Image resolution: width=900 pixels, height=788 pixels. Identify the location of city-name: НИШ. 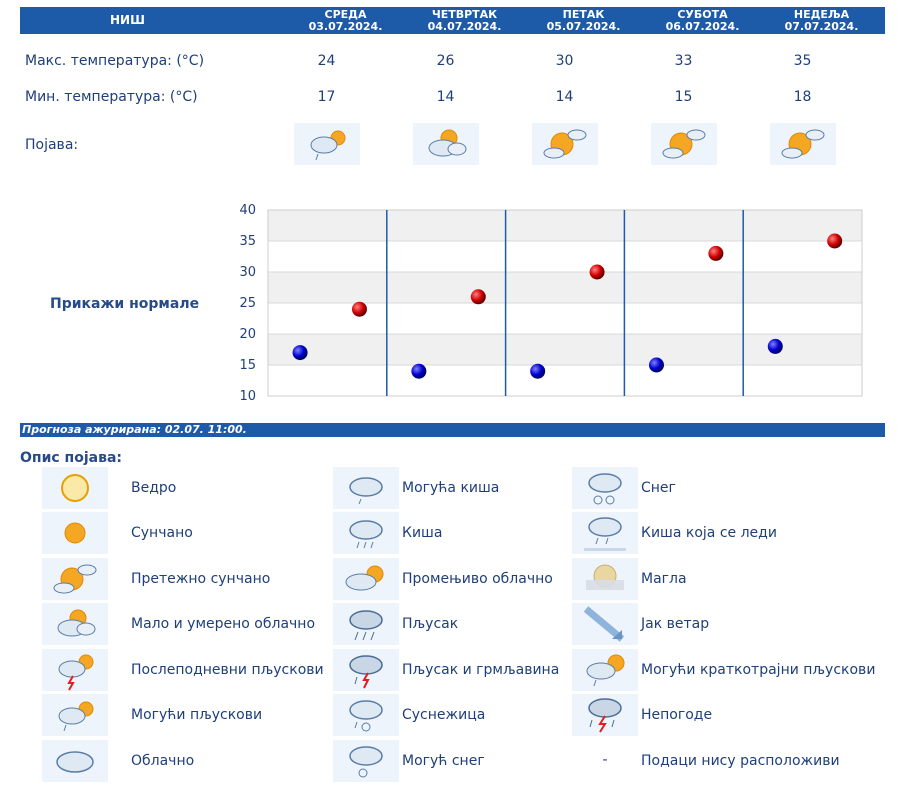
(127, 20).